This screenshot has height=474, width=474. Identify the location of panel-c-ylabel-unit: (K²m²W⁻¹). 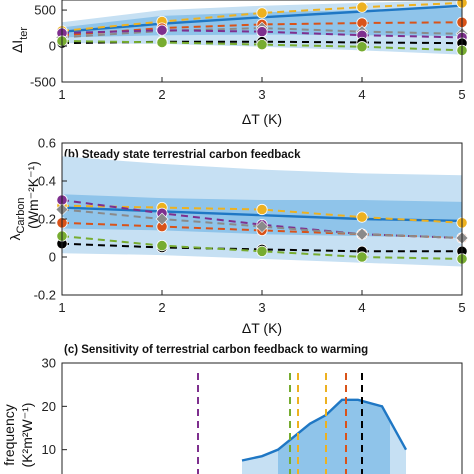
(27, 435).